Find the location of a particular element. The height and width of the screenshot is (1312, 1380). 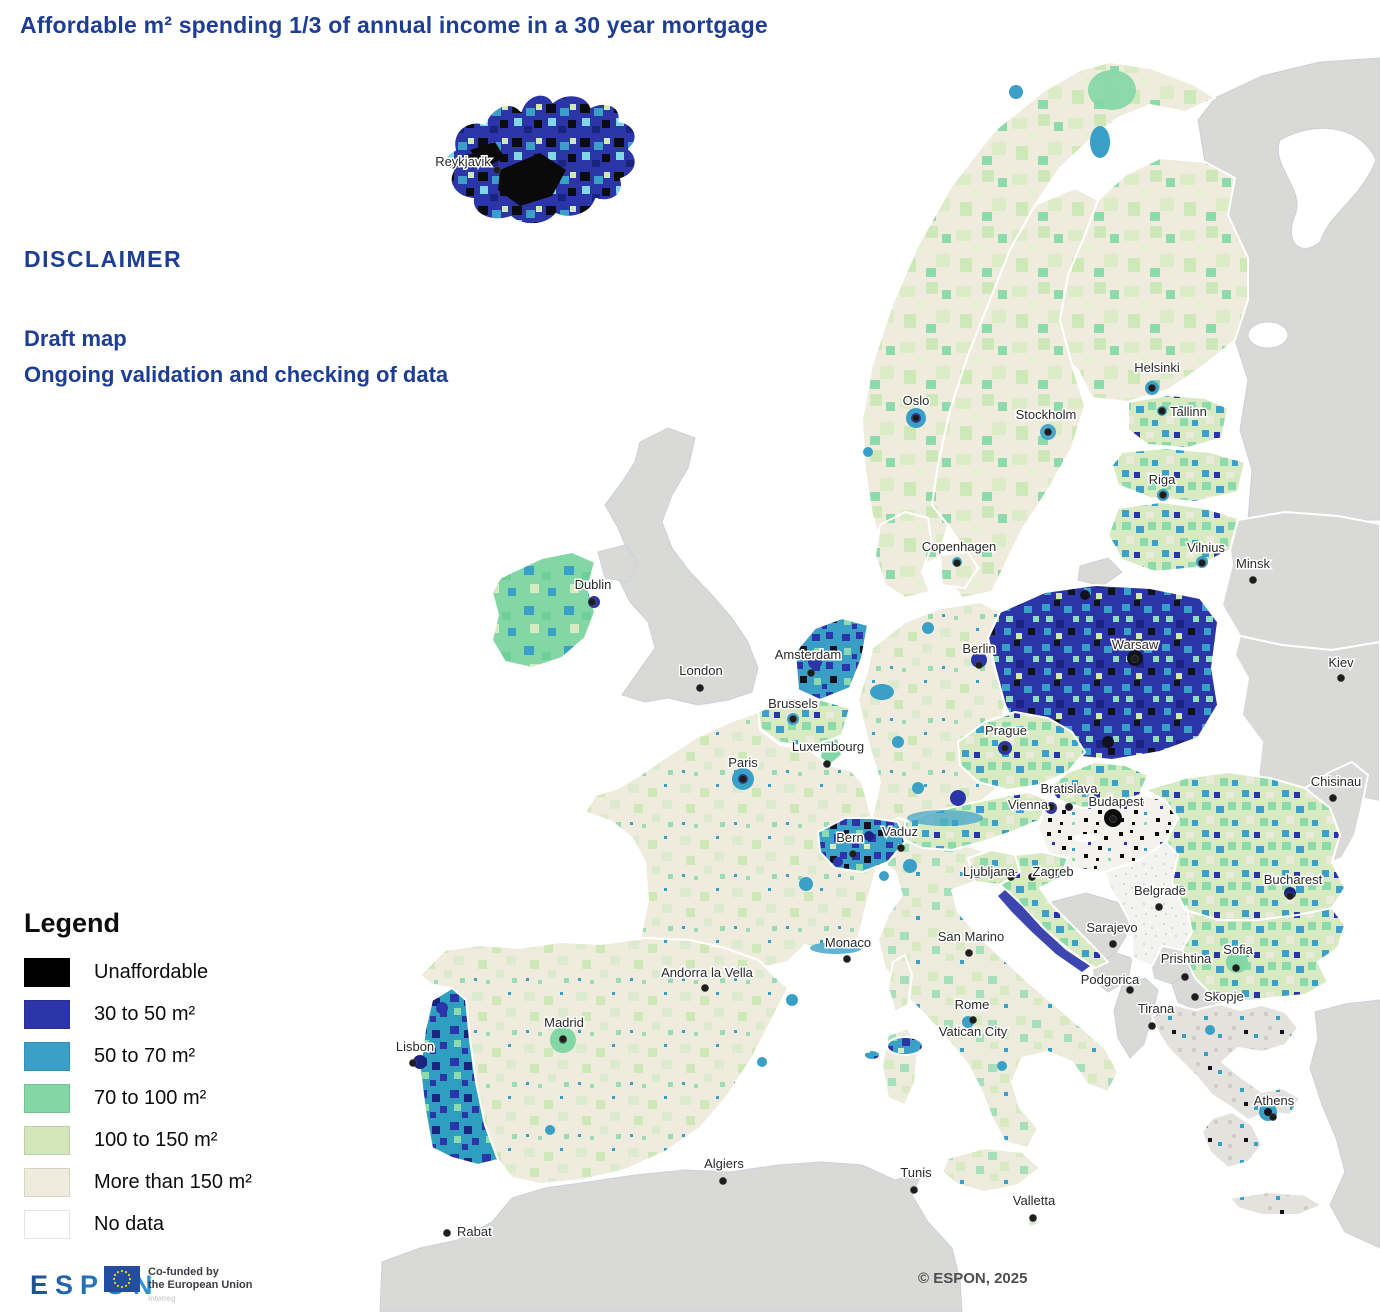

city-dot-stockholm is located at coordinates (1048, 432).